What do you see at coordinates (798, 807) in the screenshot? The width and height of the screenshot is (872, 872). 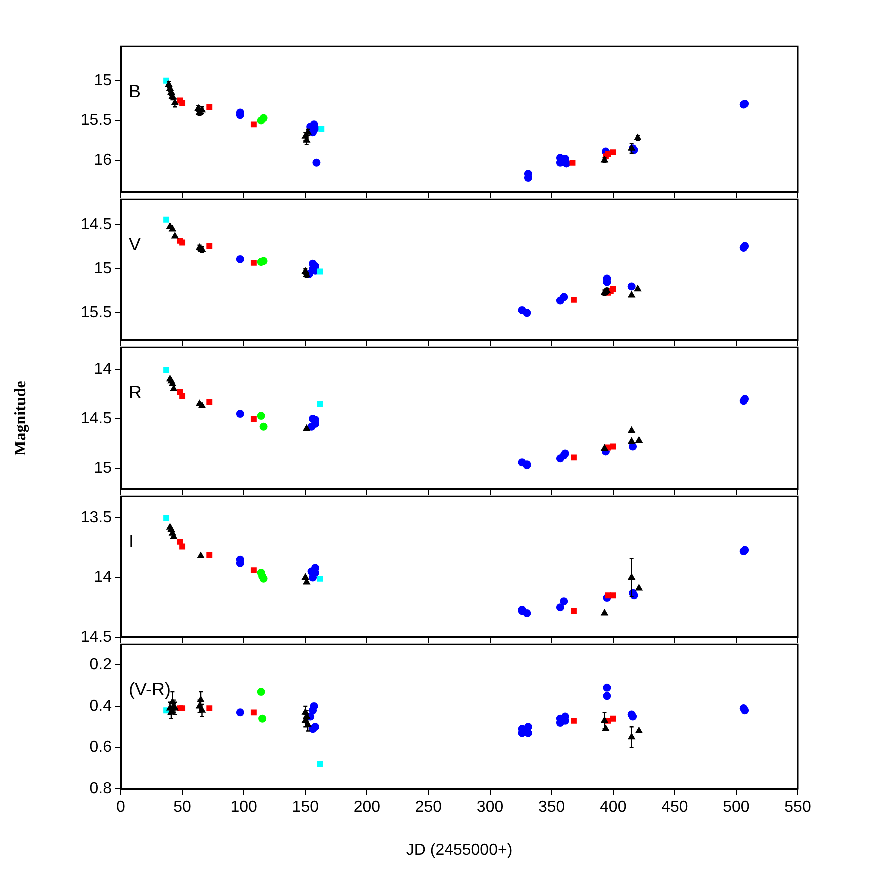 I see `x-tick-label: 550` at bounding box center [798, 807].